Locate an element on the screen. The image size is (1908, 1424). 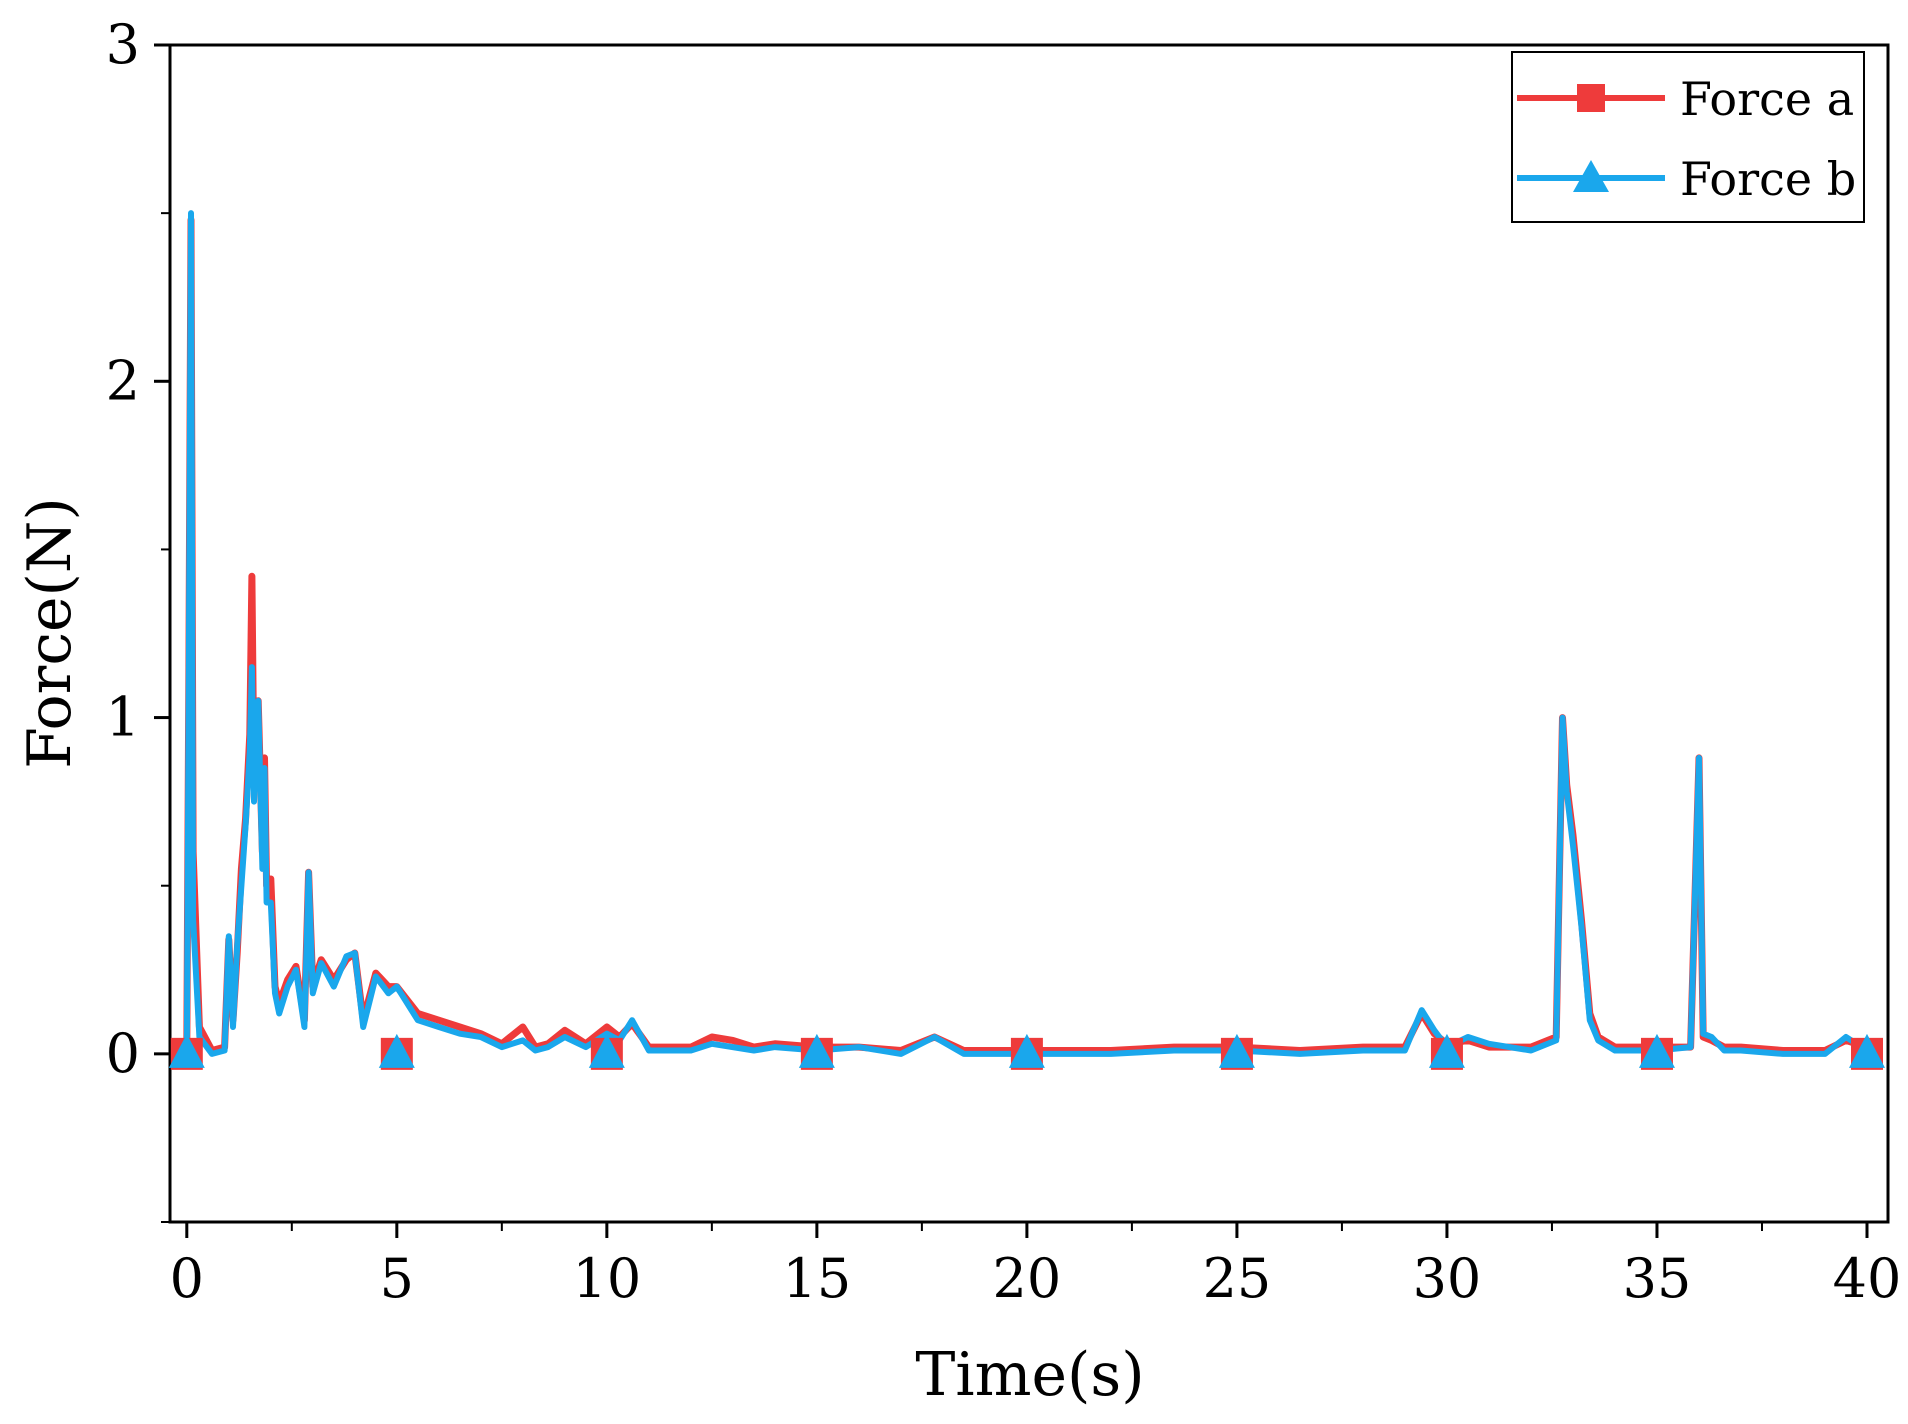
marker-layer is located at coordinates (1026, 1051).